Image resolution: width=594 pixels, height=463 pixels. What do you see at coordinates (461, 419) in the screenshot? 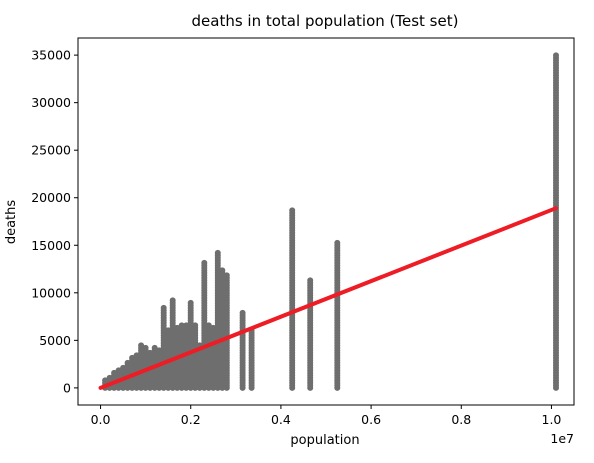
I see `x-tick-label: 0.8` at bounding box center [461, 419].